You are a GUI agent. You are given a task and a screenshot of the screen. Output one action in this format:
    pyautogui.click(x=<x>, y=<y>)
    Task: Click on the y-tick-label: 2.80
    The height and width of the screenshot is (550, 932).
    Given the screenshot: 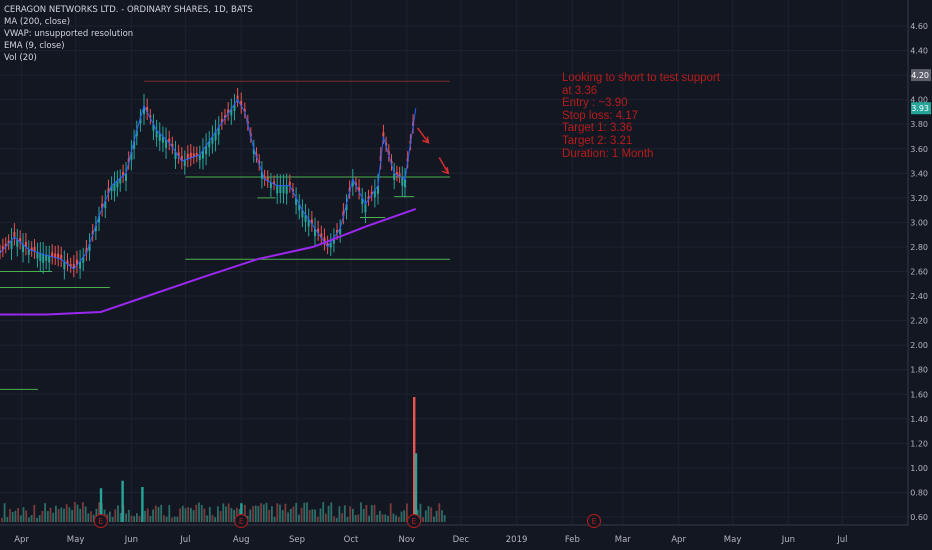 What is the action you would take?
    pyautogui.click(x=919, y=247)
    